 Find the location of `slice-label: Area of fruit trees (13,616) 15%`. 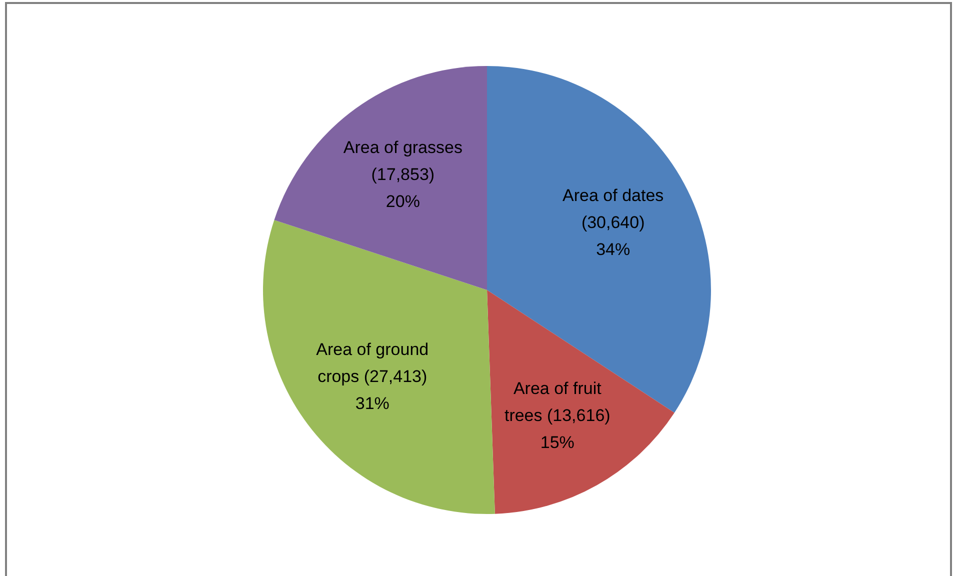

slice-label: Area of fruit trees (13,616) 15% is located at coordinates (557, 415).